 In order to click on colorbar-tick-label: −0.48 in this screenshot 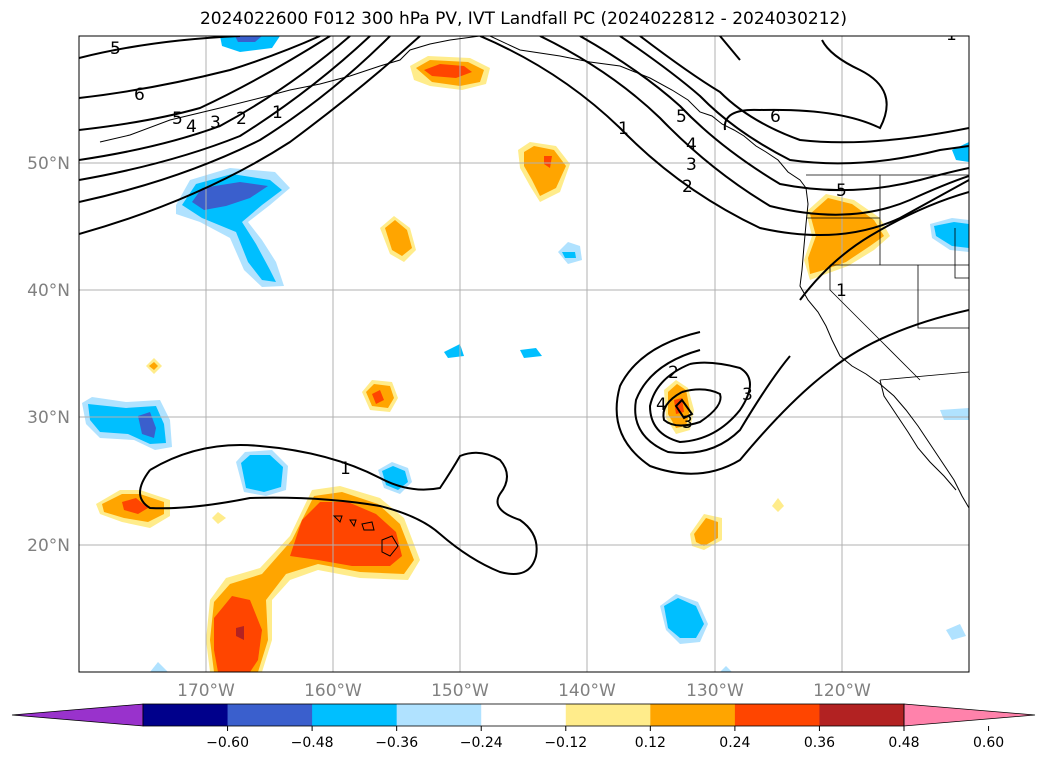, I will do `click(312, 743)`.